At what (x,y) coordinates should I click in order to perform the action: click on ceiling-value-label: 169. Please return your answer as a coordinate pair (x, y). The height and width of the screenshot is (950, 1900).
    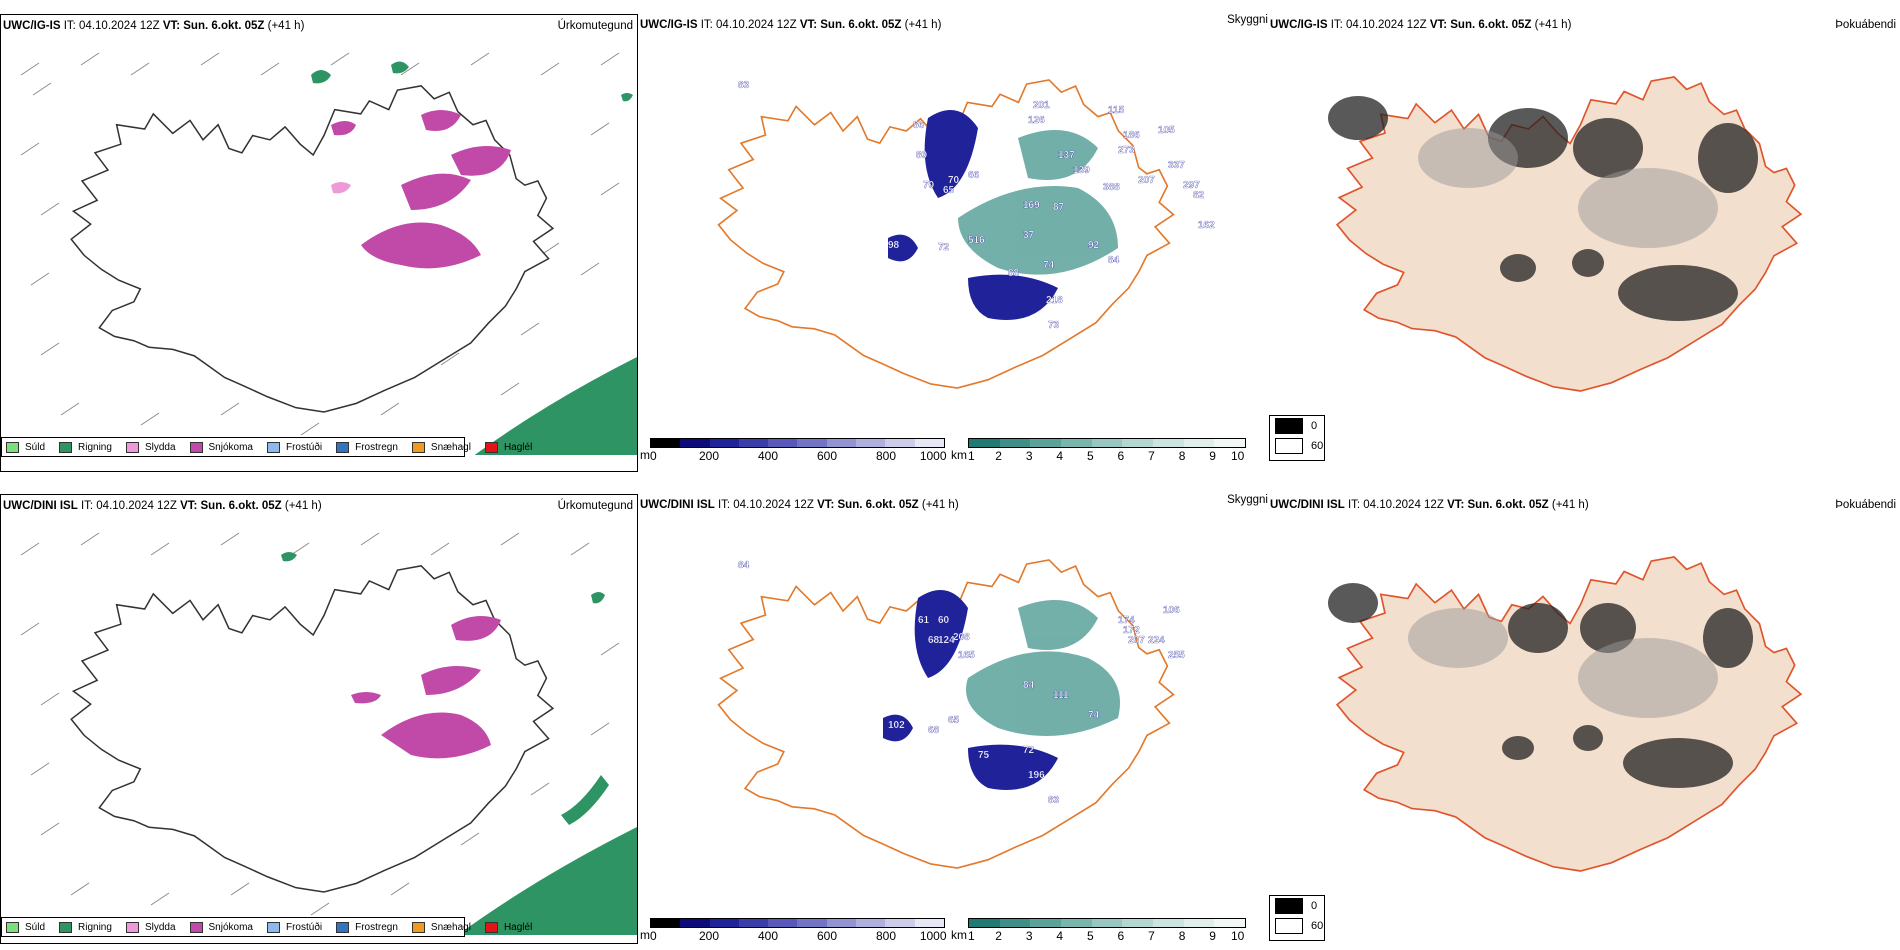
    Looking at the image, I should click on (1031, 205).